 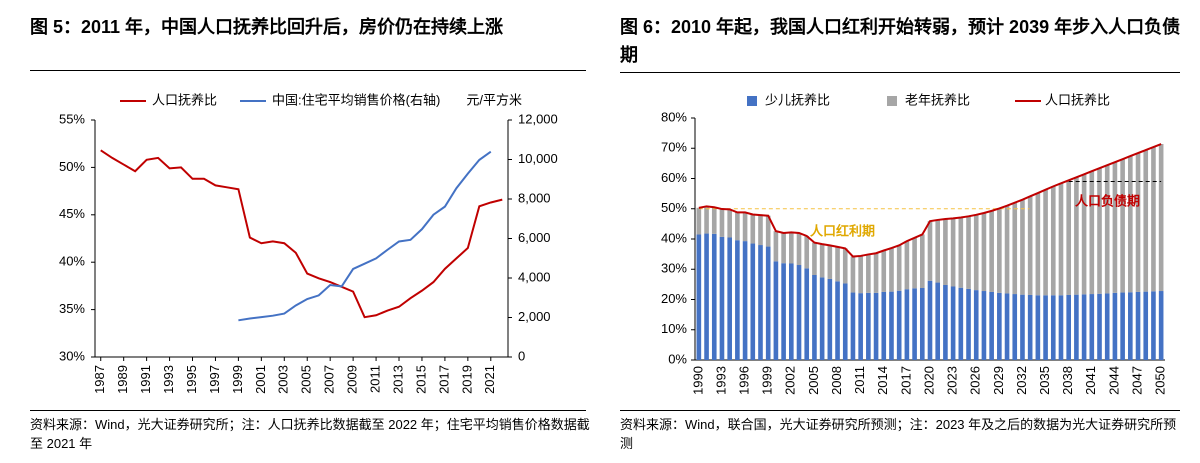 I want to click on y2-tick-label: 6,000, so click(x=534, y=237).